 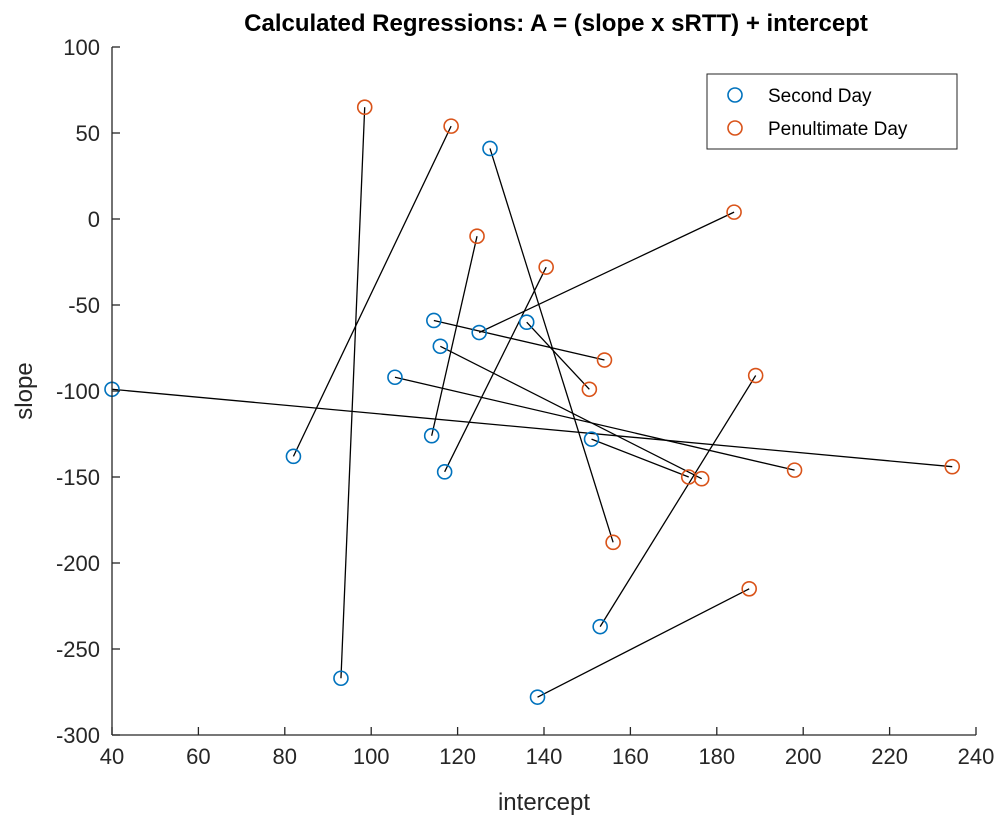 I want to click on y-tick-label: -300, so click(x=78, y=735).